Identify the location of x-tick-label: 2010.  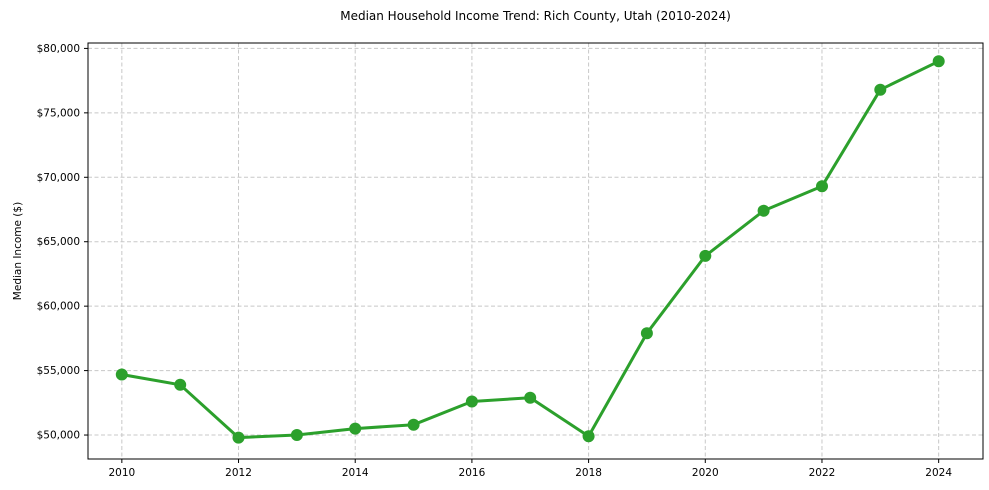
(121, 473).